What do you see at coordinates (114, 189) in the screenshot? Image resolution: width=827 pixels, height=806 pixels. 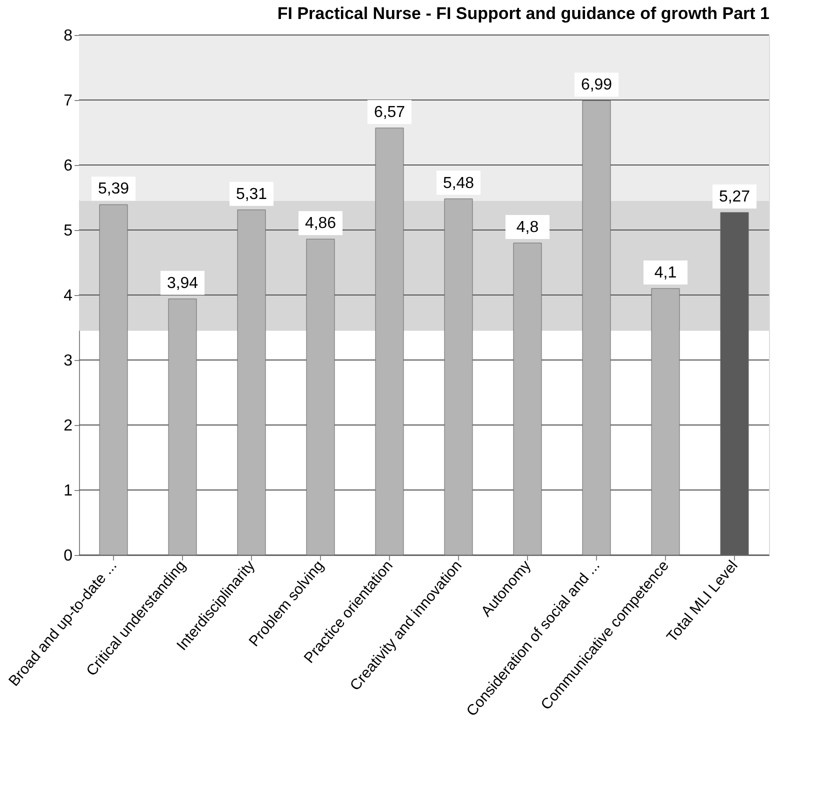 I see `data-label: 5,39` at bounding box center [114, 189].